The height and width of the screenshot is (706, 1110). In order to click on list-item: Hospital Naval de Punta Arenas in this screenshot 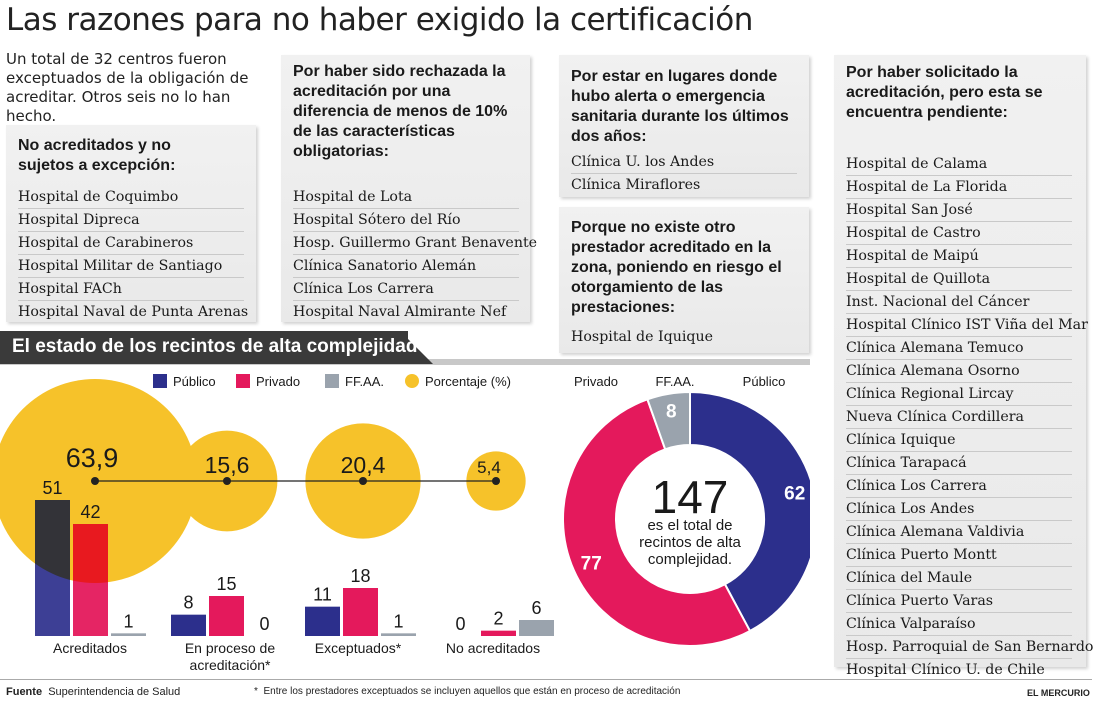, I will do `click(133, 312)`.